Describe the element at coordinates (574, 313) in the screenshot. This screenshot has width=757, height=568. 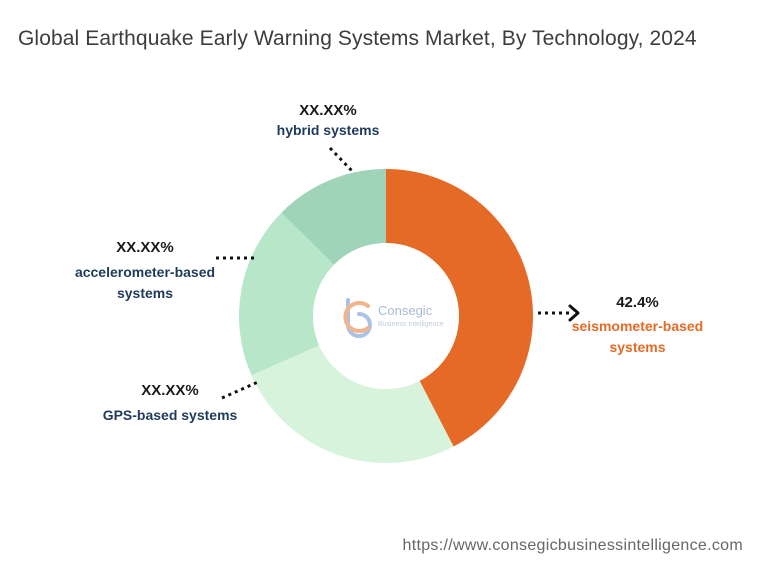
I see `arrow-right-icon` at that location.